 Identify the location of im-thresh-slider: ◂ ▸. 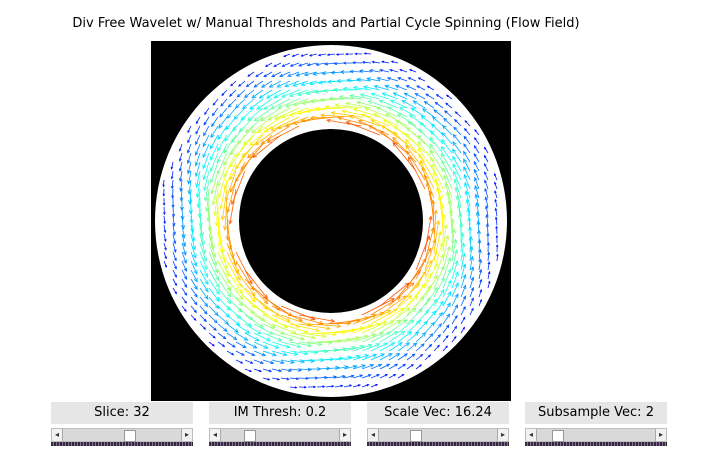
(280, 435).